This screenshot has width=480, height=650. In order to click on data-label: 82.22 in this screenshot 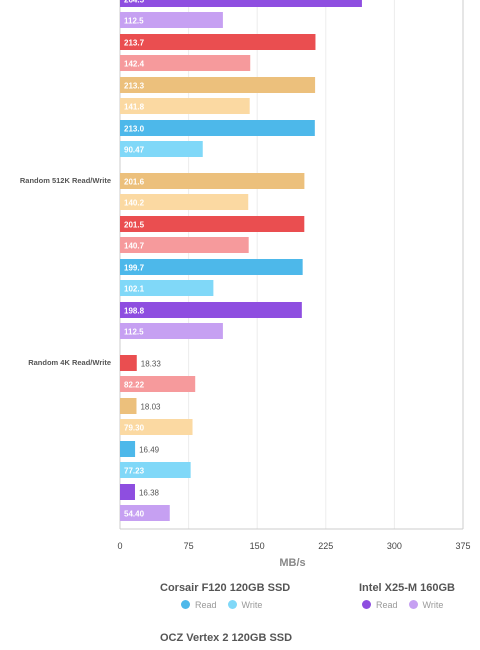, I will do `click(134, 385)`.